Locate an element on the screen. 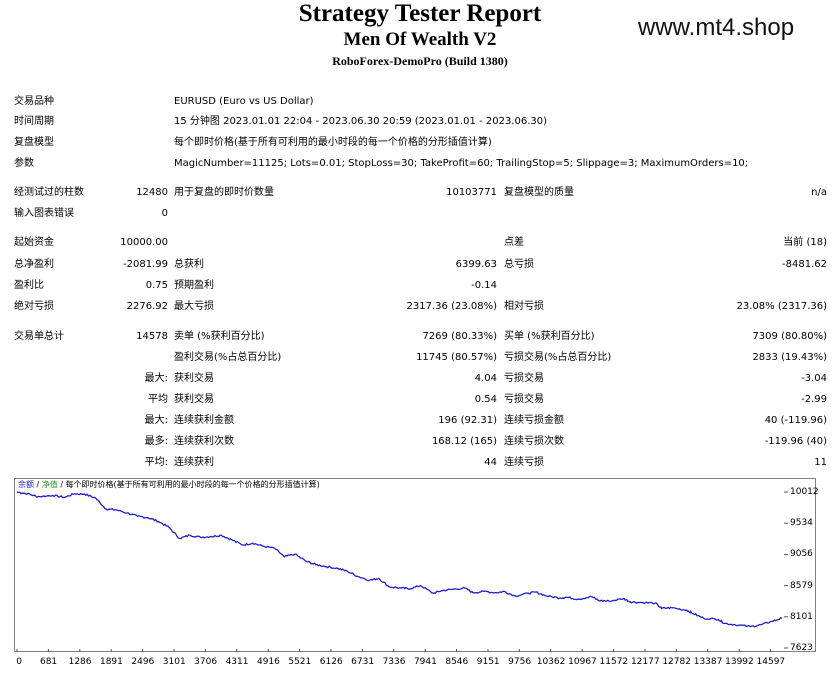  relative-drawdown-value: 23.08% (2317.36) is located at coordinates (781, 306).